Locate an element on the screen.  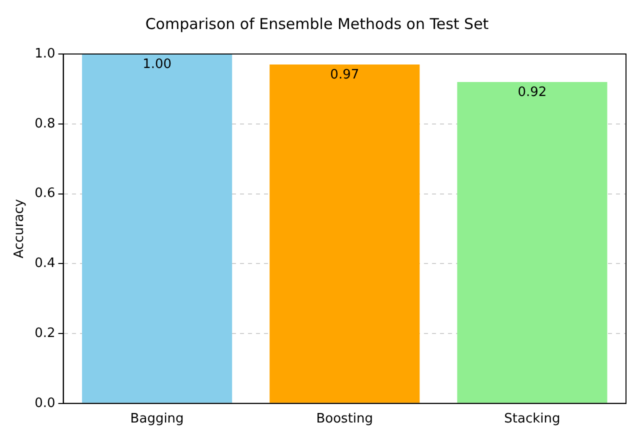
chart-title: Comparison of Ensemble Methods on Test Set is located at coordinates (317, 23).